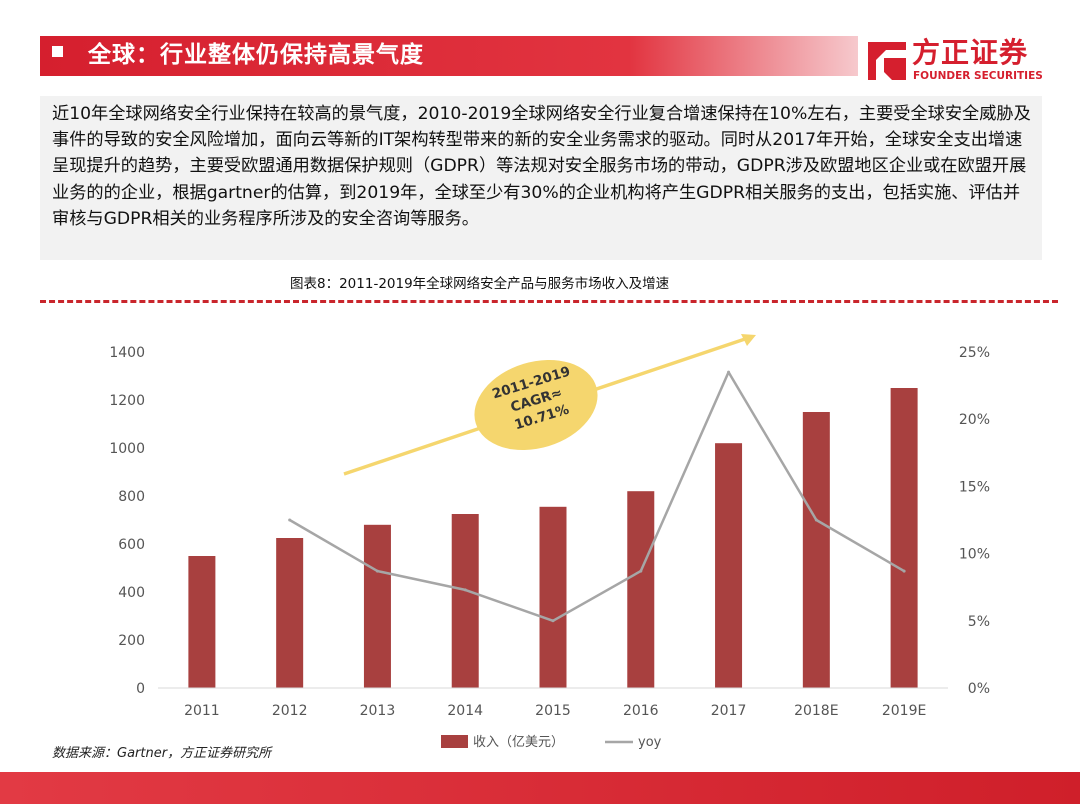  I want to click on revenue-bar-2014, so click(465, 601).